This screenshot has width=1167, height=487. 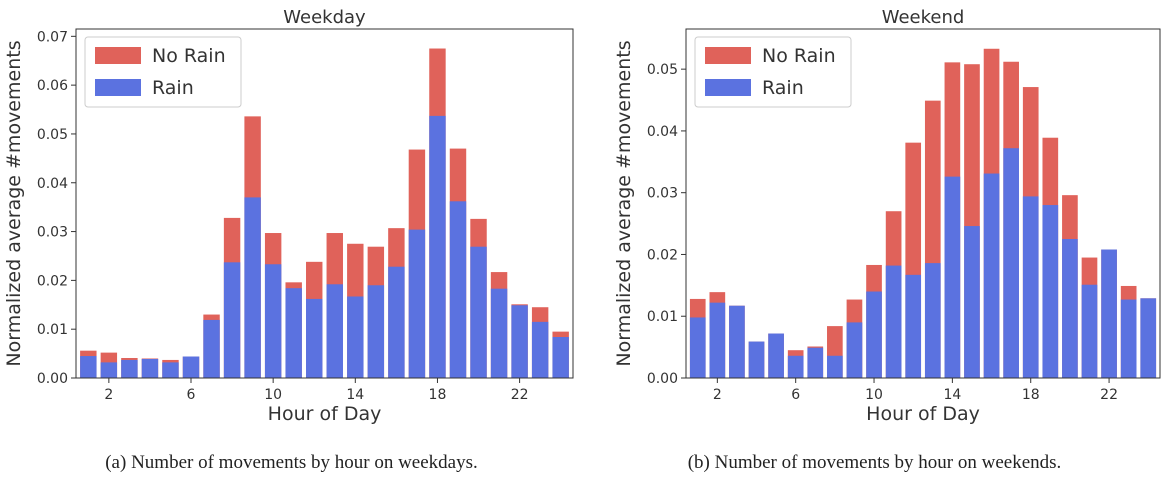 I want to click on chart-title: Weekday, so click(x=324, y=17).